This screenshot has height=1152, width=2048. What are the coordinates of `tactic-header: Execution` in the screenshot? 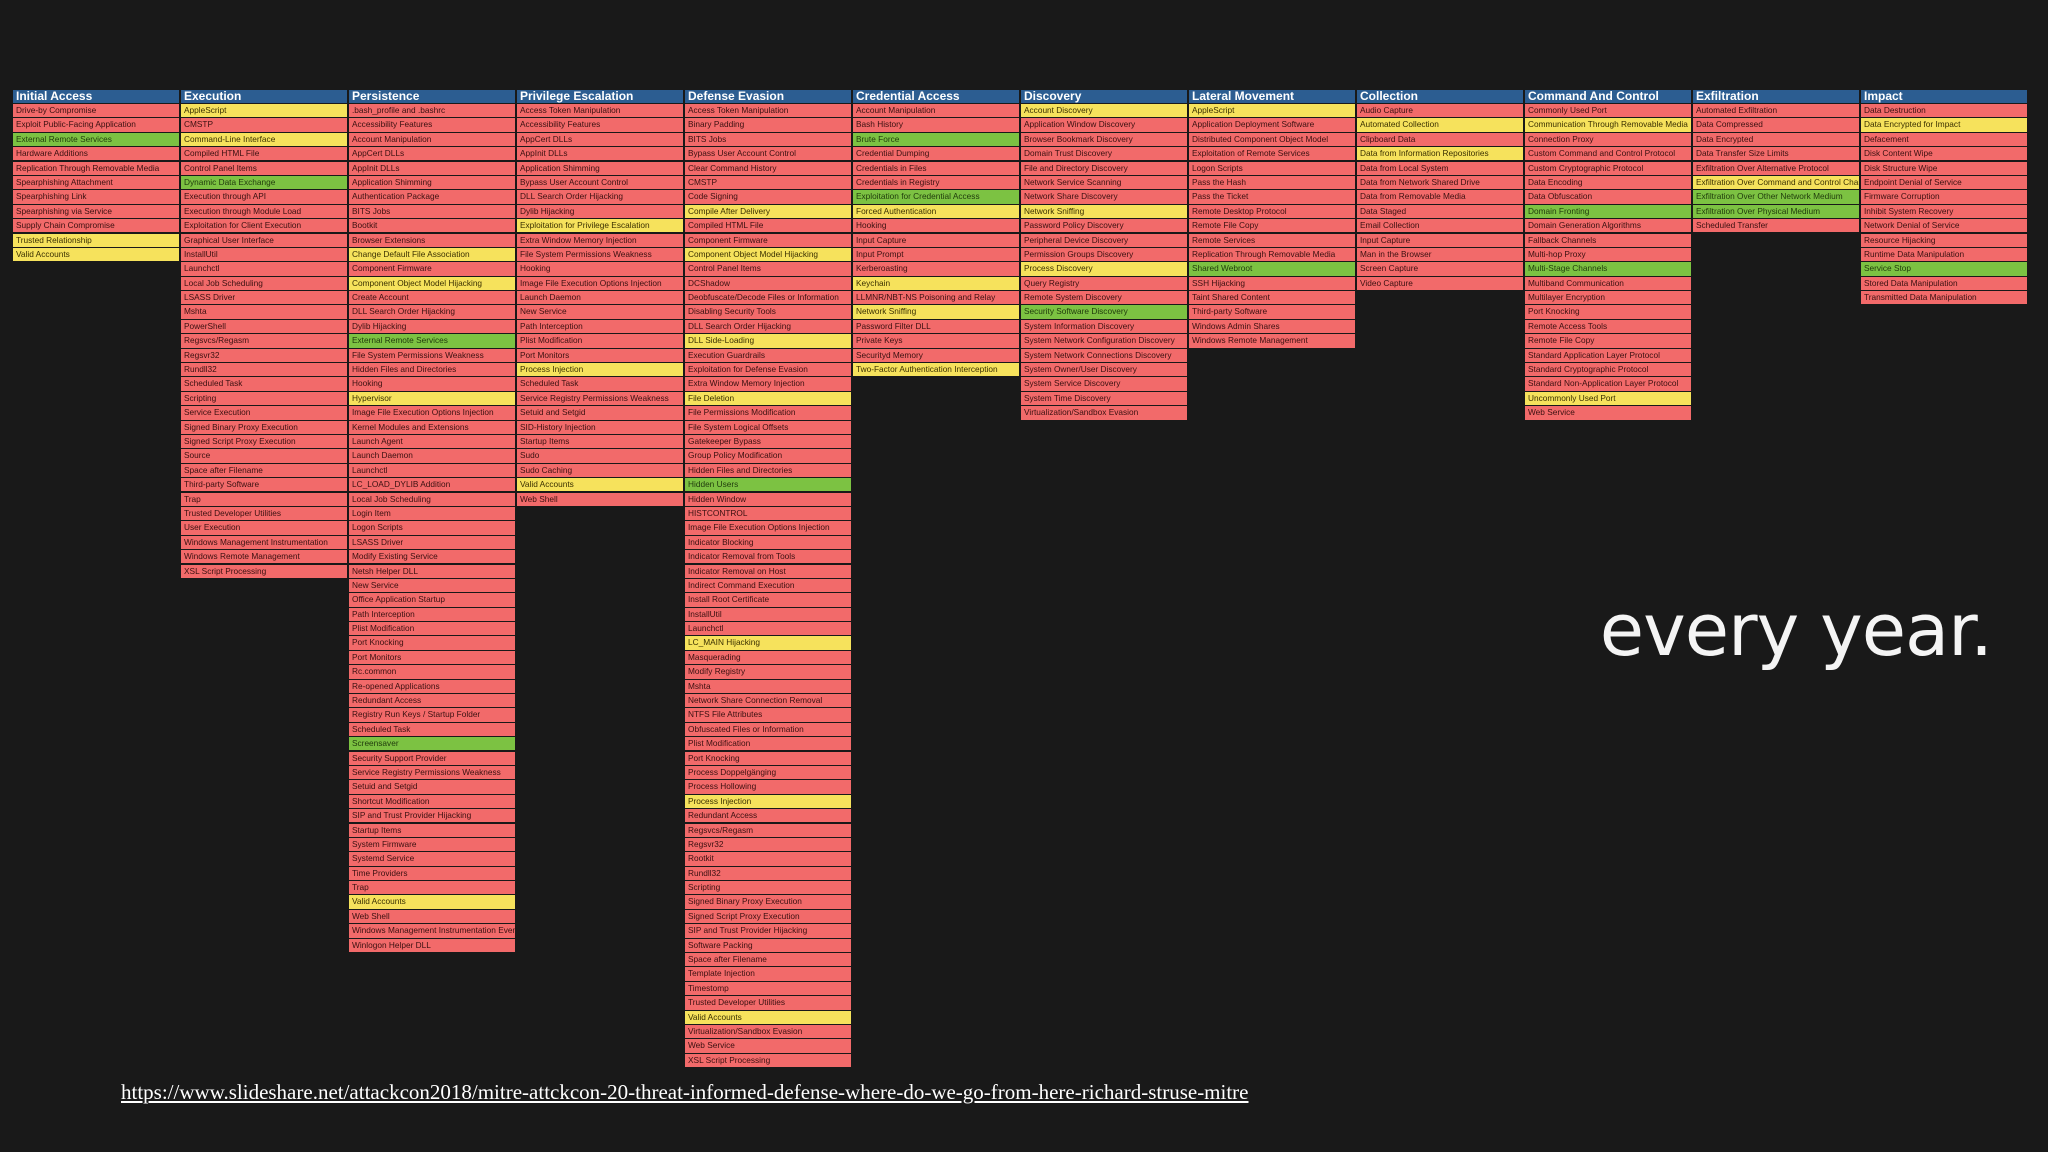 It's located at (264, 96).